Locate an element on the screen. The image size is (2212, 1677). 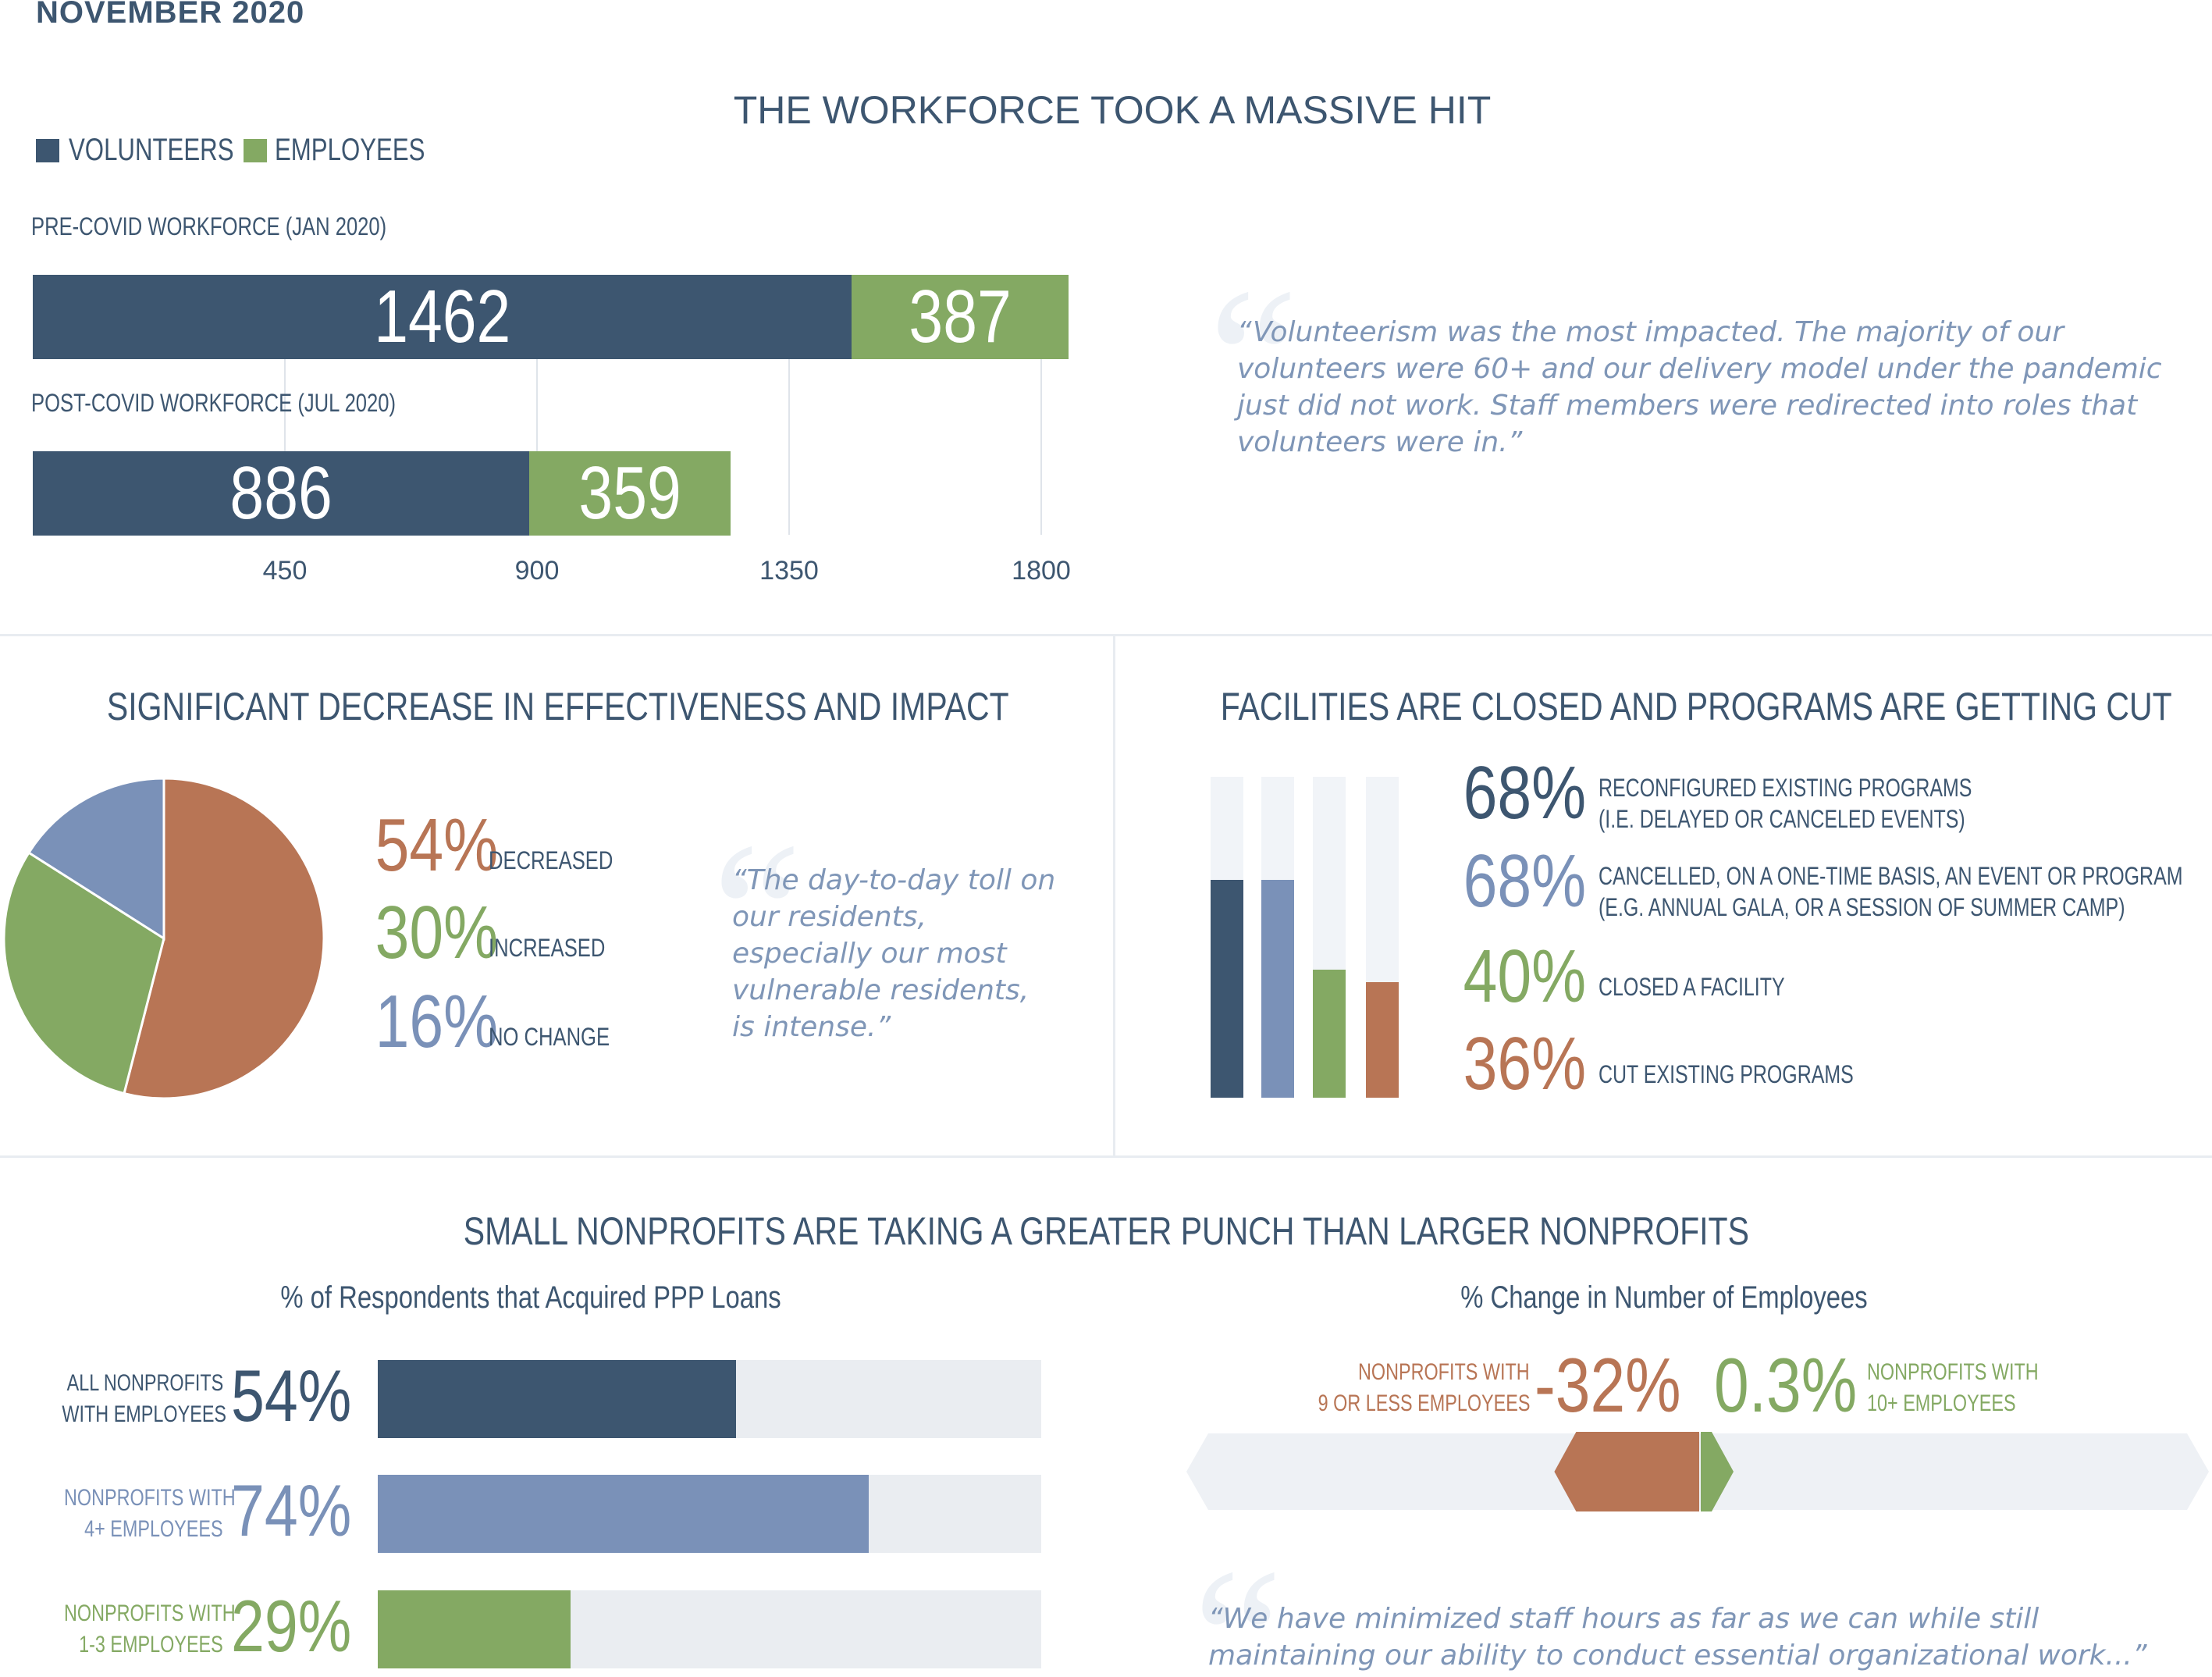
facility-pct: 36% is located at coordinates (1525, 1064).